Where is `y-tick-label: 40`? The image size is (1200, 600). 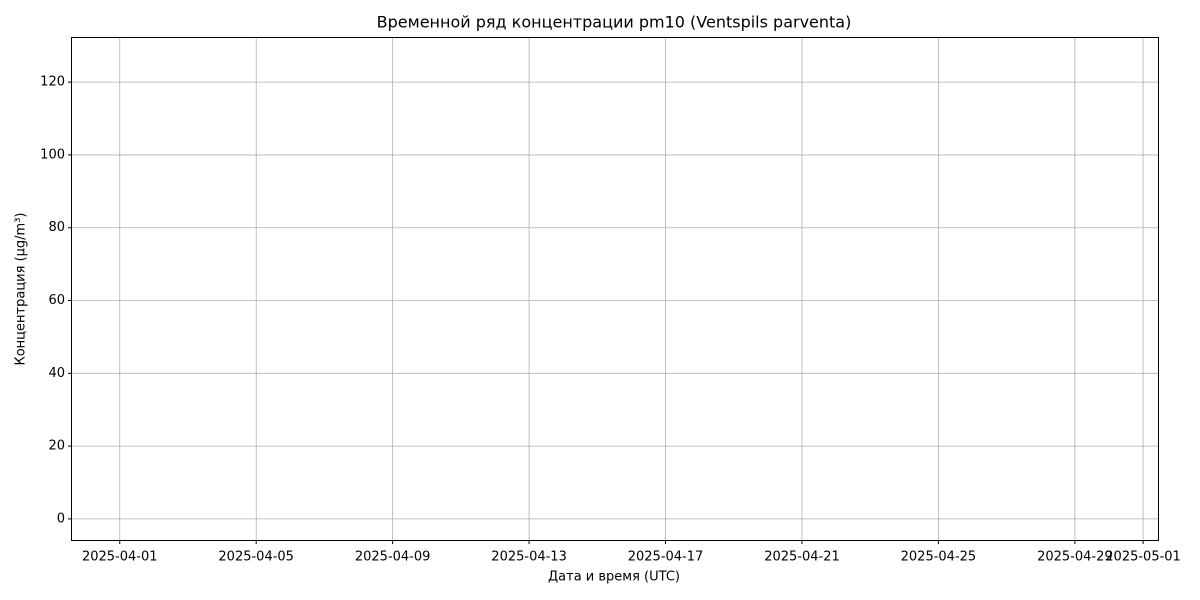 y-tick-label: 40 is located at coordinates (56, 373).